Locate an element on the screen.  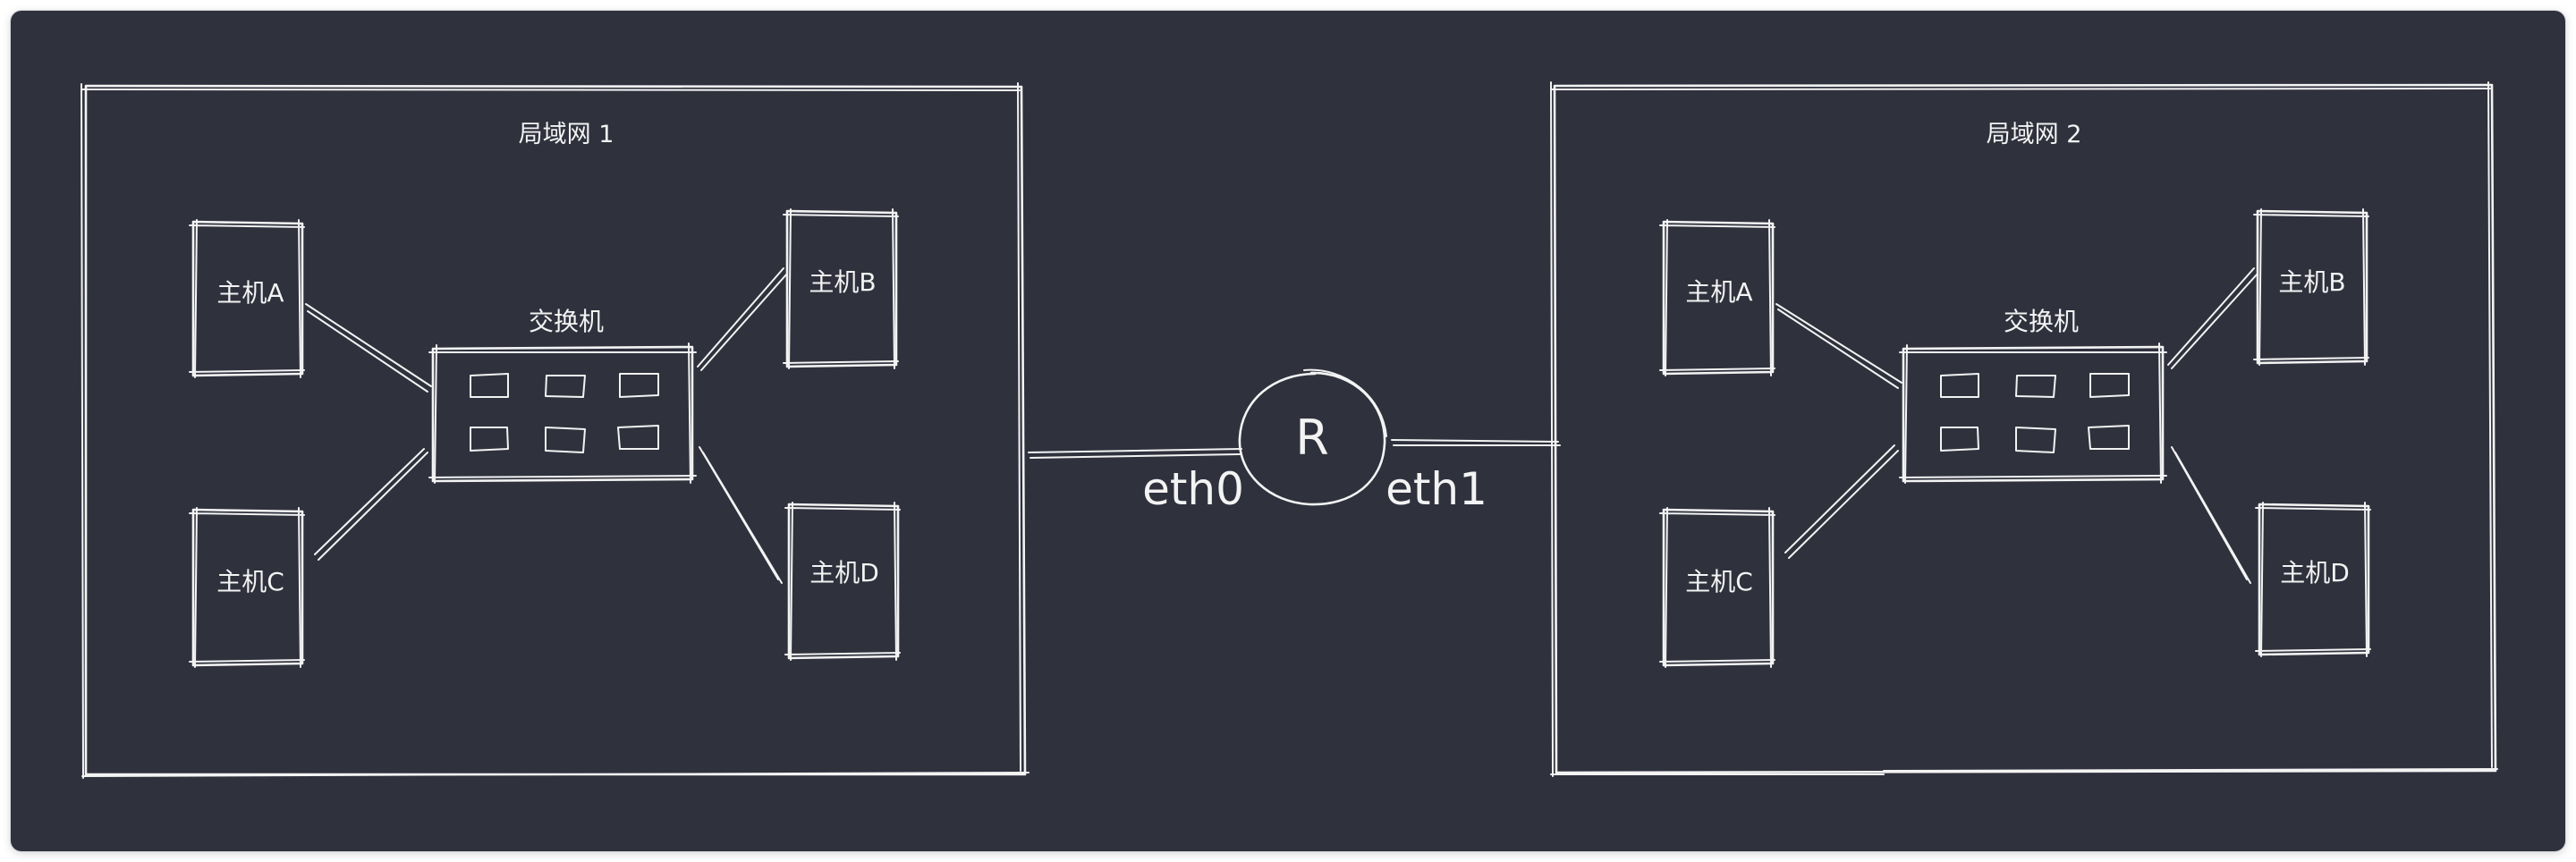
lan-2-switch-ports is located at coordinates (2035, 413).